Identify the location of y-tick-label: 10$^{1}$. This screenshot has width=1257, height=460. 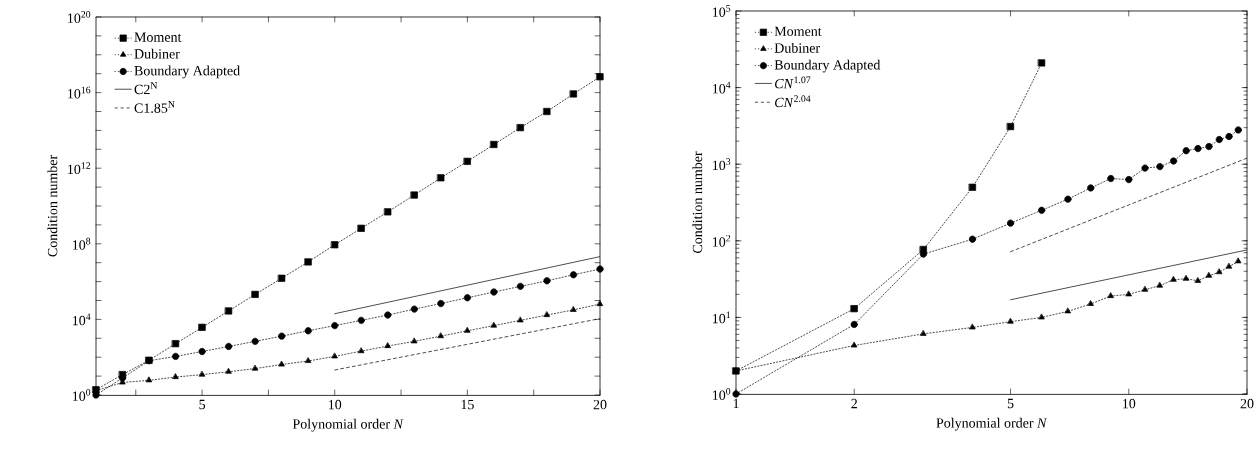
(721, 317).